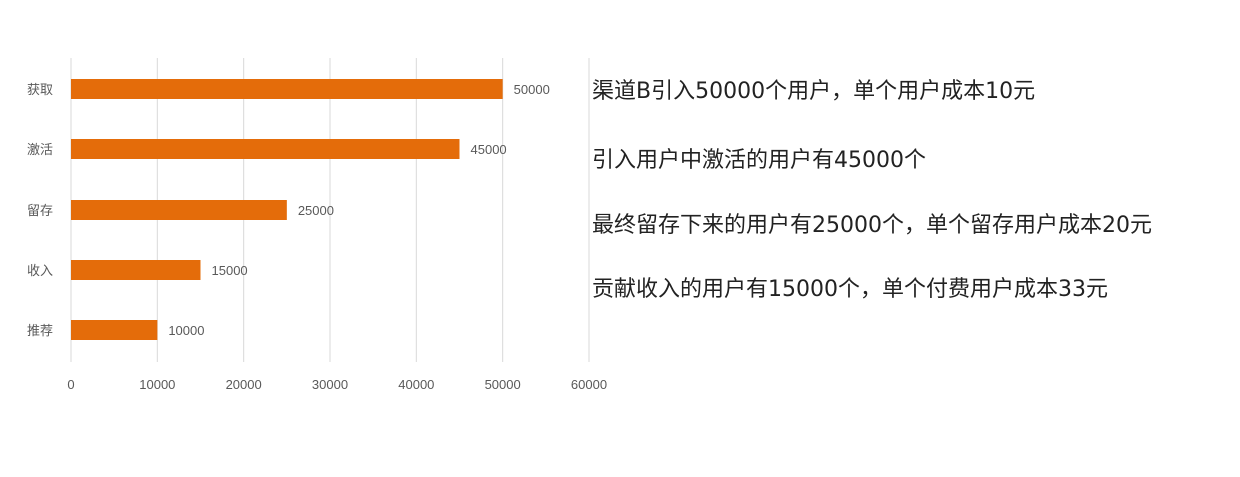 The width and height of the screenshot is (1240, 477). Describe the element at coordinates (872, 225) in the screenshot. I see `note-retention: 最终留存下来的用户有25000个，单个留存用户成本20元` at that location.